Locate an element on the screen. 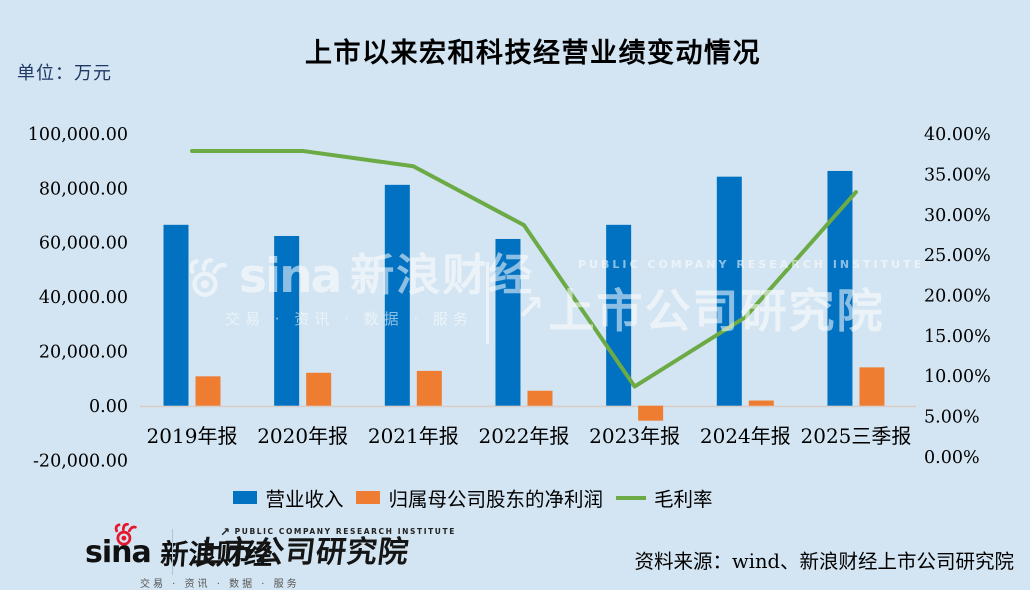 Image resolution: width=1030 pixels, height=590 pixels. x-axis-label: 2024年报 is located at coordinates (745, 436).